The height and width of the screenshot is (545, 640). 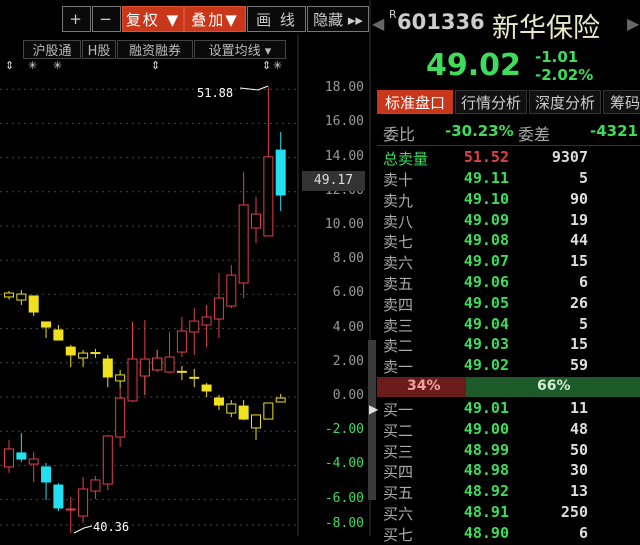 I want to click on prev-stock-arrow-icon: ◀, so click(x=378, y=23).